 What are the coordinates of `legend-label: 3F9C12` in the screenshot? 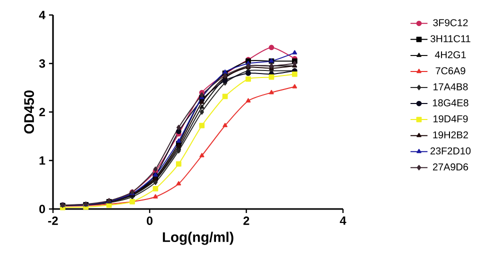 It's located at (450, 22).